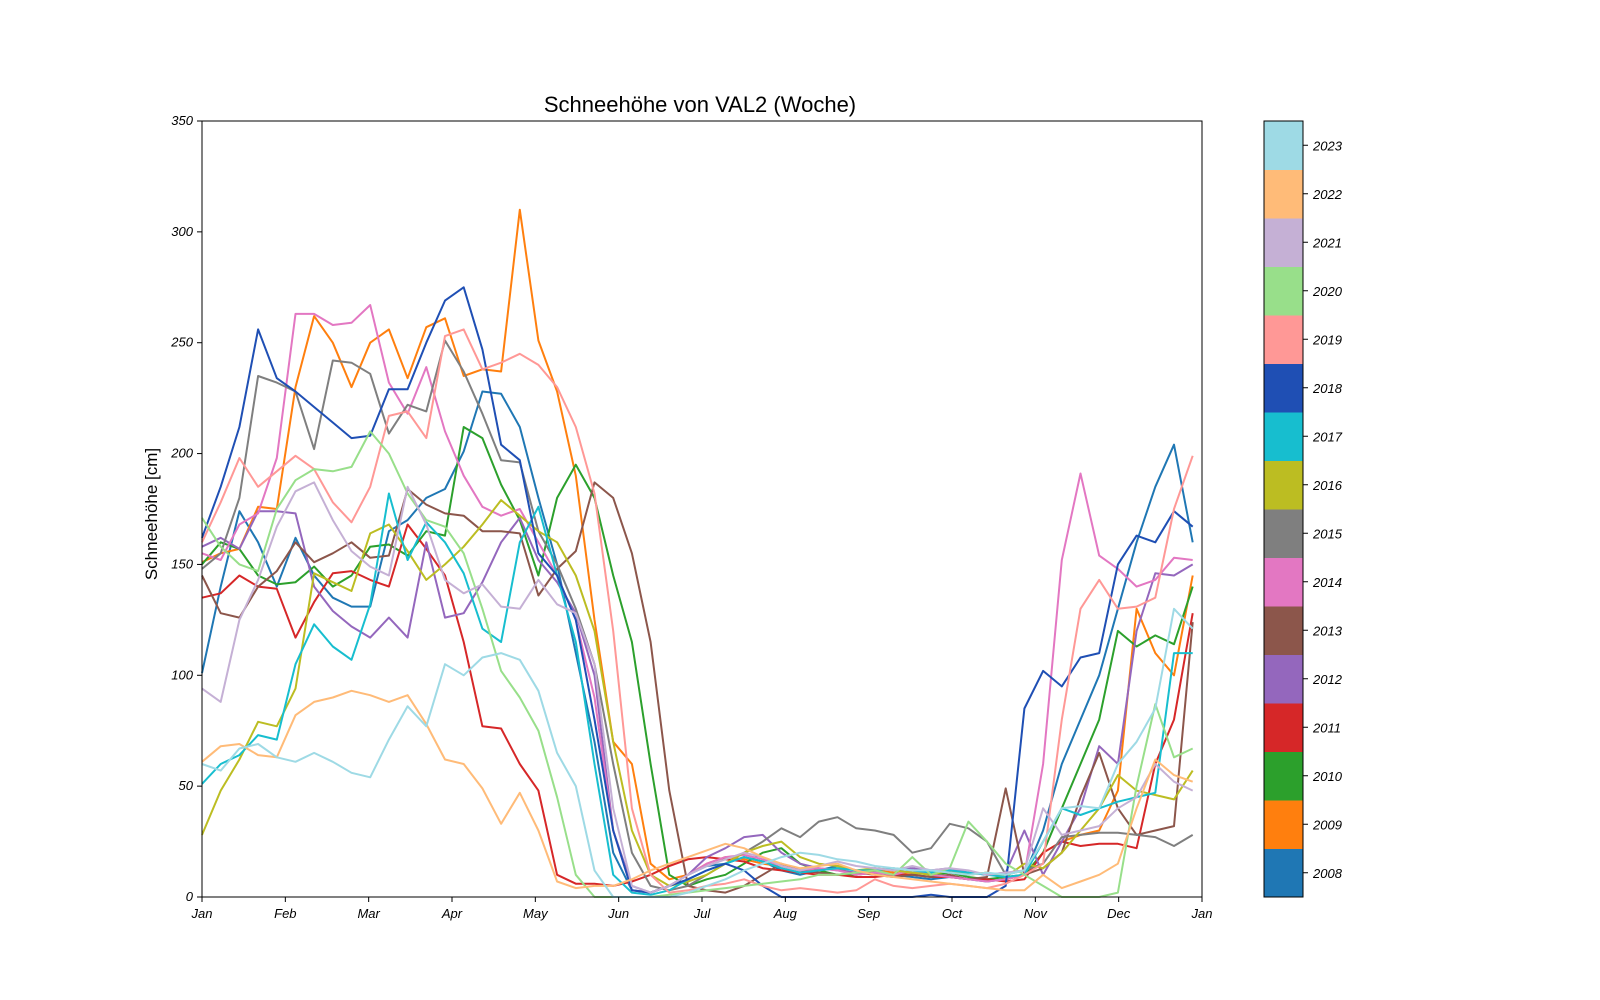 The image size is (1600, 1000). What do you see at coordinates (868, 913) in the screenshot?
I see `x-tick-label: Sep` at bounding box center [868, 913].